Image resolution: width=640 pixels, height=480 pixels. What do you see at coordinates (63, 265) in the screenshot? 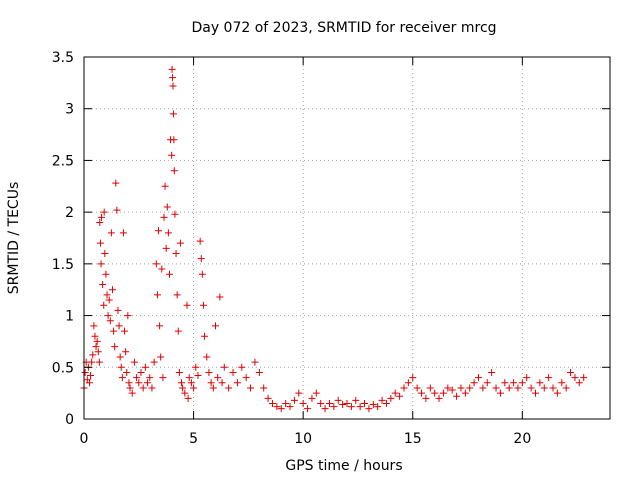
I see `y-tick-label: 1.5` at bounding box center [63, 265].